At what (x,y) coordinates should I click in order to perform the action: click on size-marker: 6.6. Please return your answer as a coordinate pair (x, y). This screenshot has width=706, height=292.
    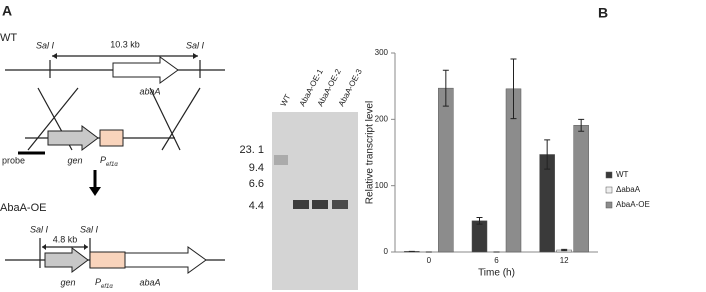
    Looking at the image, I should click on (256, 184).